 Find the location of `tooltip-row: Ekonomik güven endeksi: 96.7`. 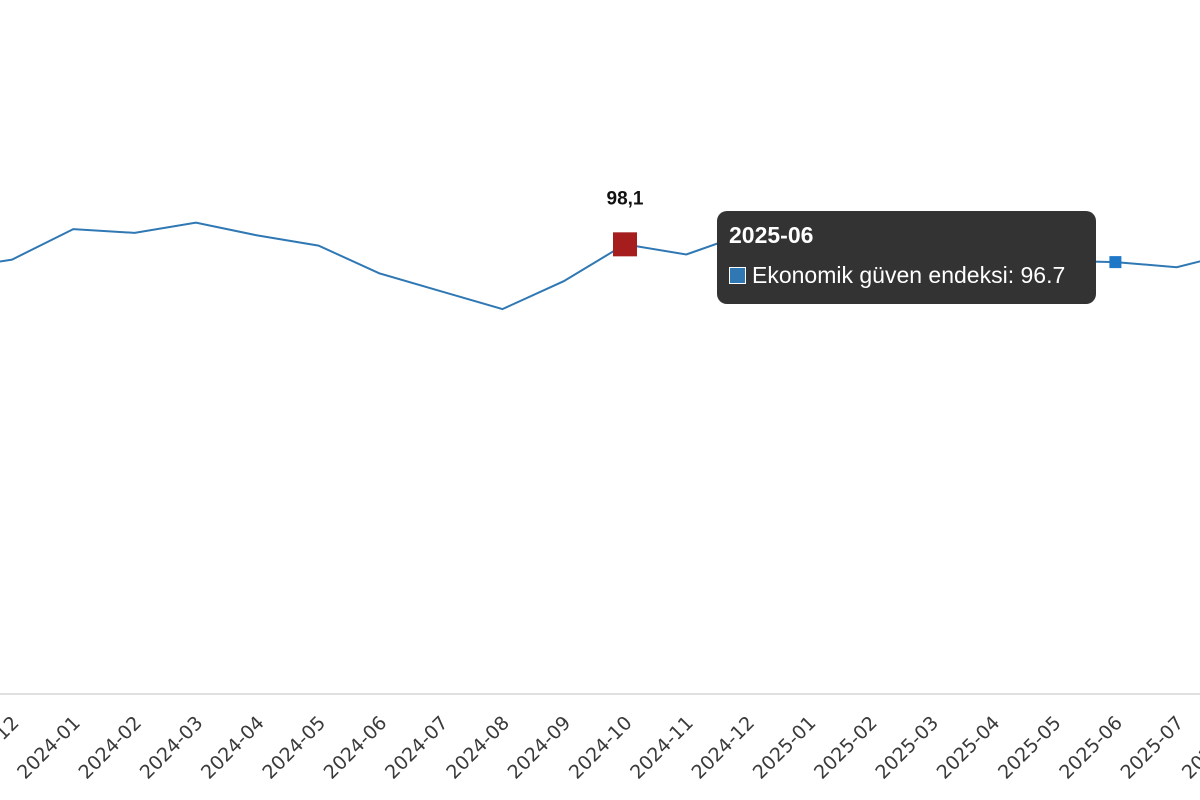

tooltip-row: Ekonomik güven endeksi: 96.7 is located at coordinates (906, 275).